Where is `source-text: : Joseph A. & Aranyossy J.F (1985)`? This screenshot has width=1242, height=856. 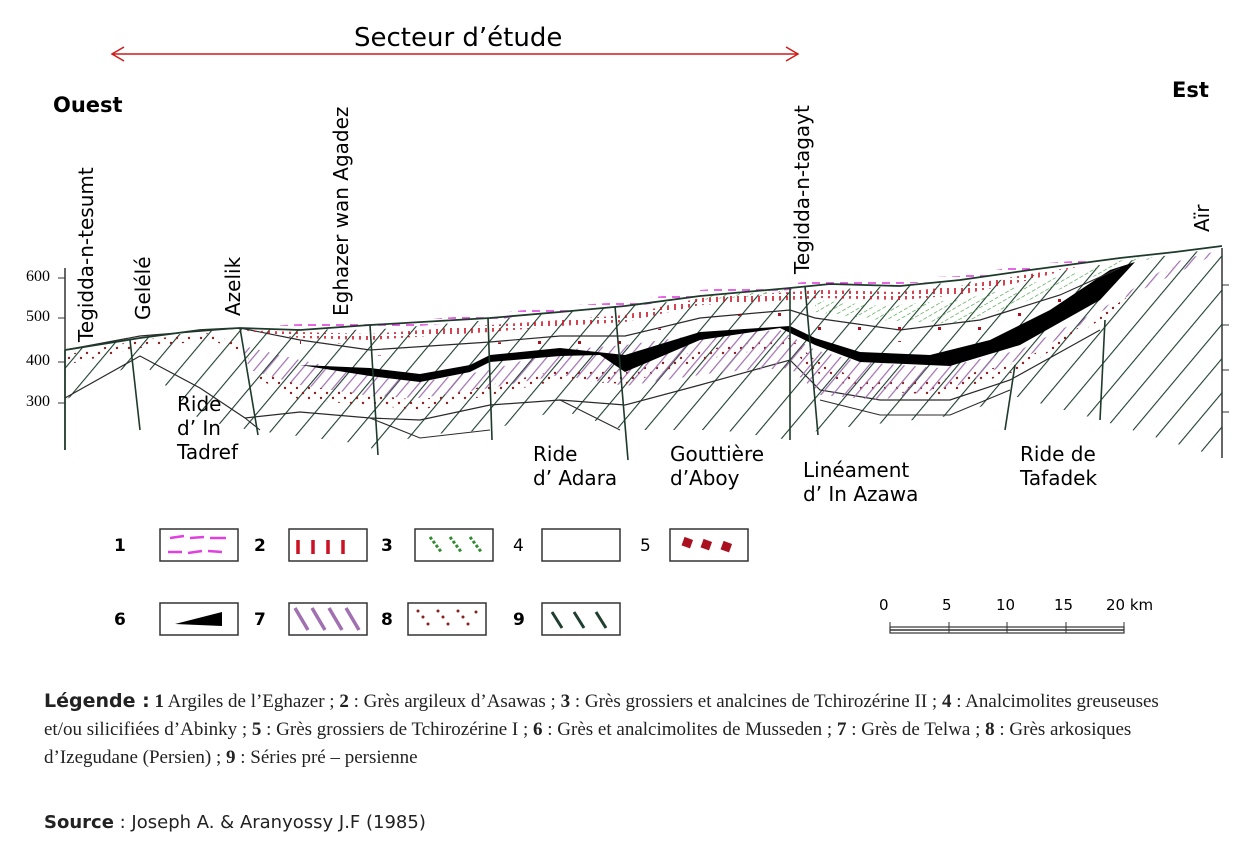 source-text: : Joseph A. & Aranyossy J.F (1985) is located at coordinates (269, 822).